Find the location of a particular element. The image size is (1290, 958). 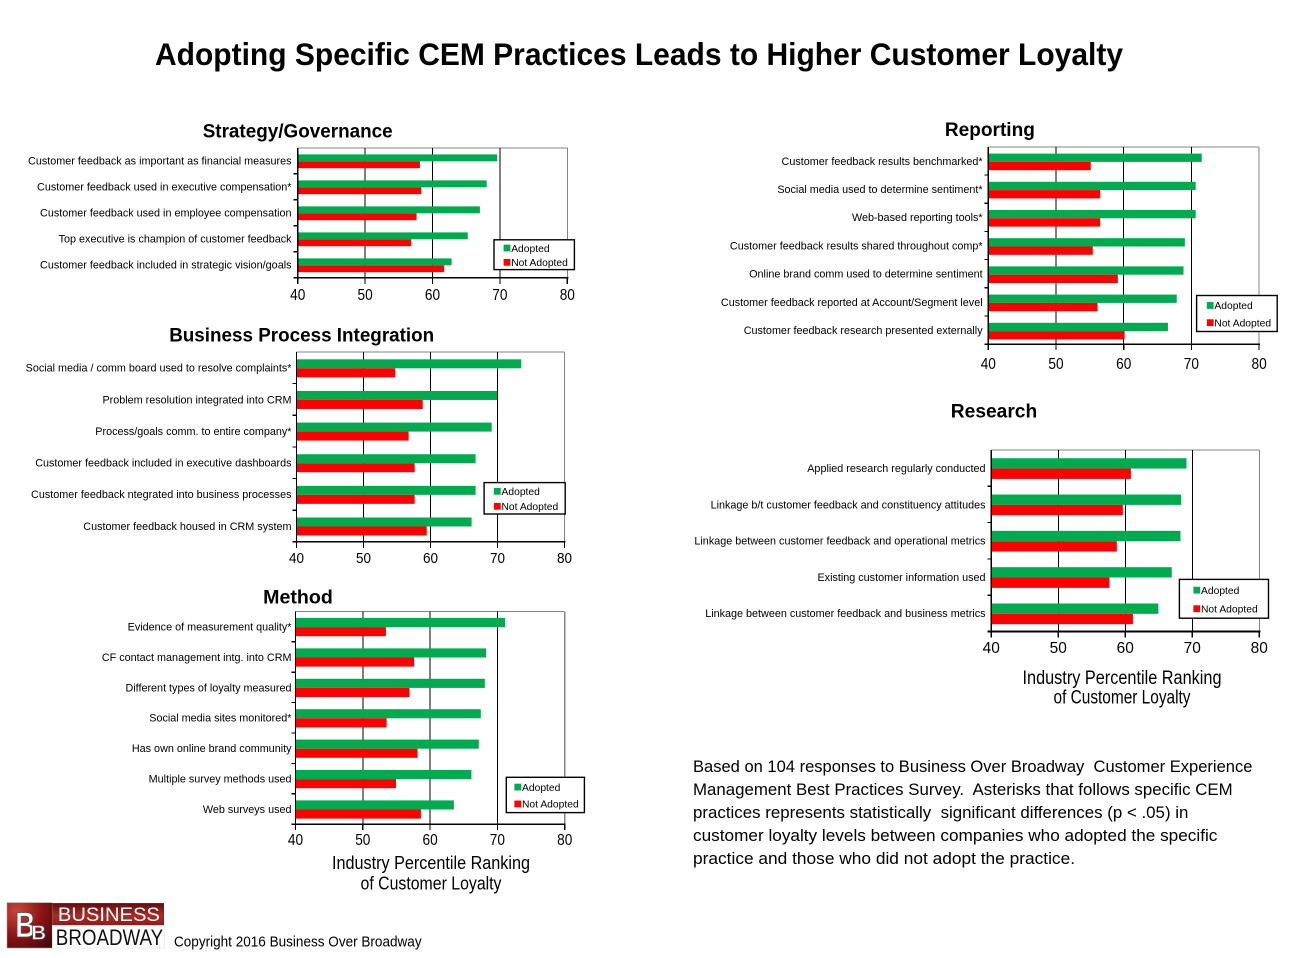

svg-text: Has own online brand community is located at coordinates (212, 749).